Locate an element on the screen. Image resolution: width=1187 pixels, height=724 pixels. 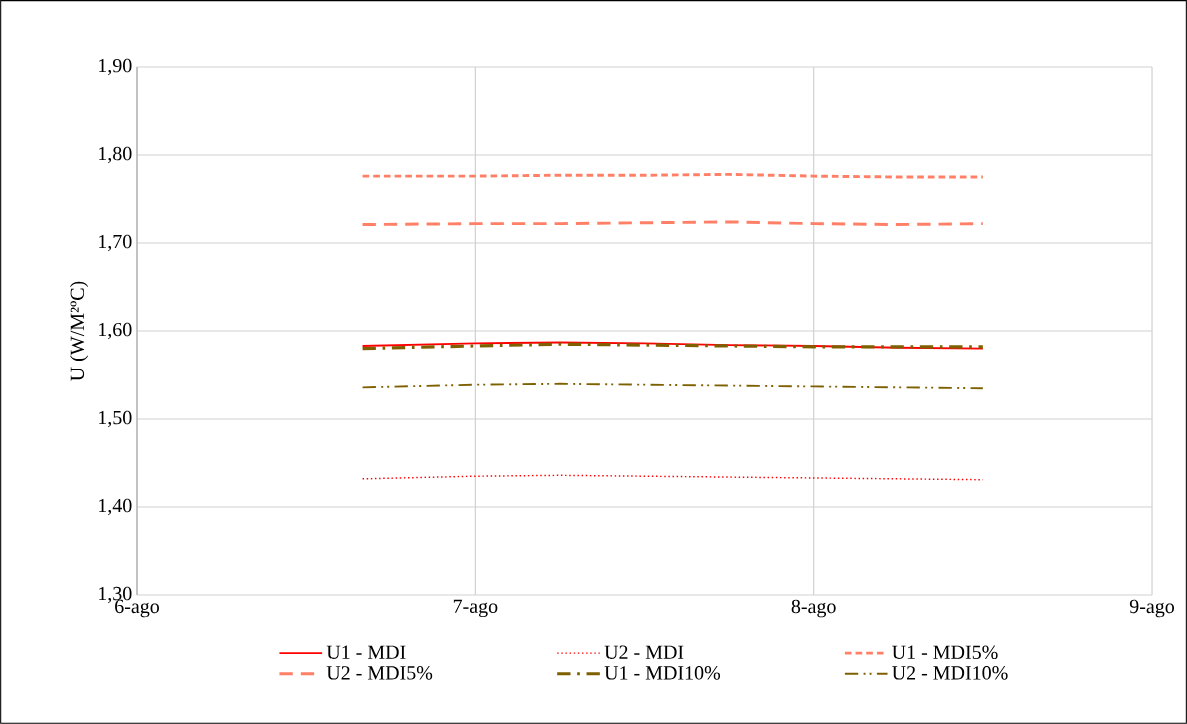
legend-label: U2 - MDI10% is located at coordinates (950, 673).